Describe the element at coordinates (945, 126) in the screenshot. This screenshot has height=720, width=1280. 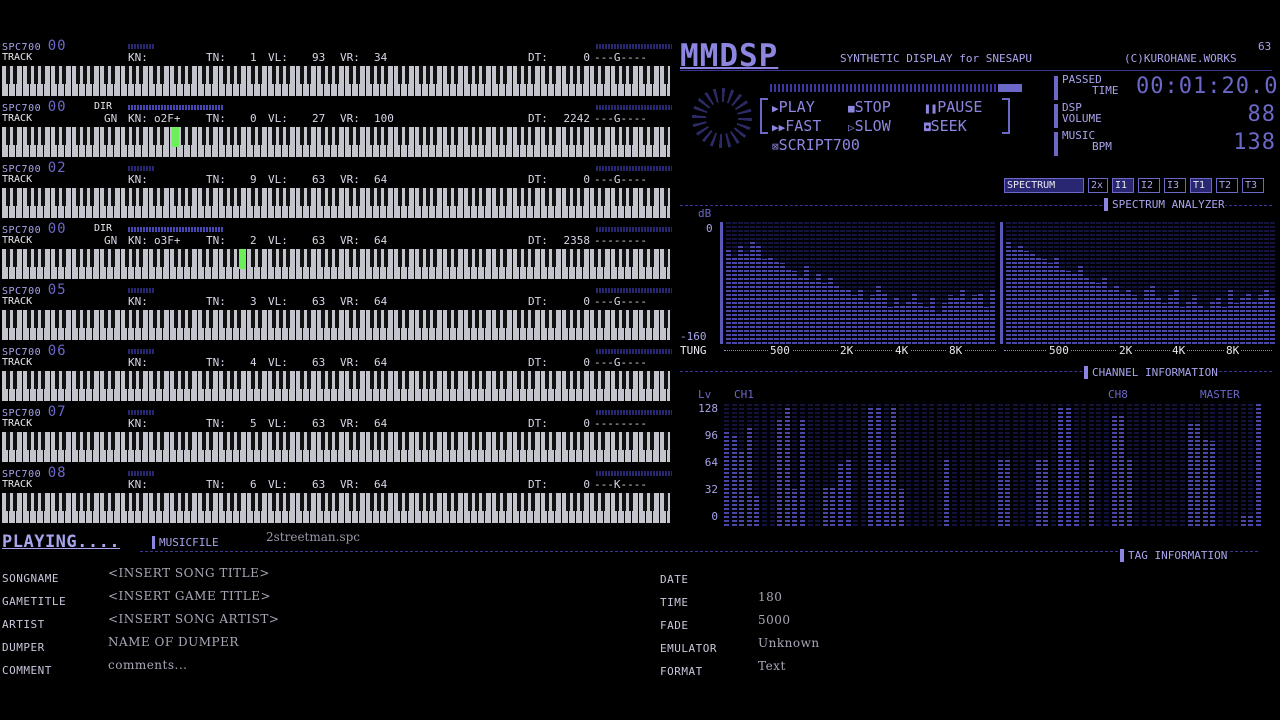
I see `seek-button: ◘SEEK` at that location.